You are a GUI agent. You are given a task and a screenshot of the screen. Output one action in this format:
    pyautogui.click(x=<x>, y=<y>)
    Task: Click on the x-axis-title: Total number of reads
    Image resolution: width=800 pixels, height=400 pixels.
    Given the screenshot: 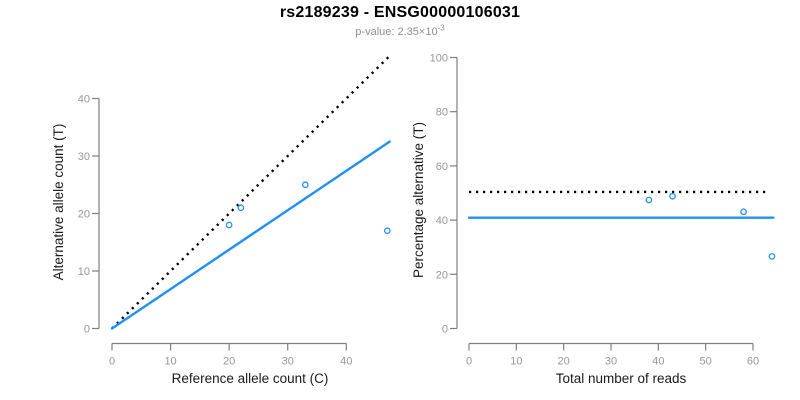 What is the action you would take?
    pyautogui.click(x=621, y=378)
    